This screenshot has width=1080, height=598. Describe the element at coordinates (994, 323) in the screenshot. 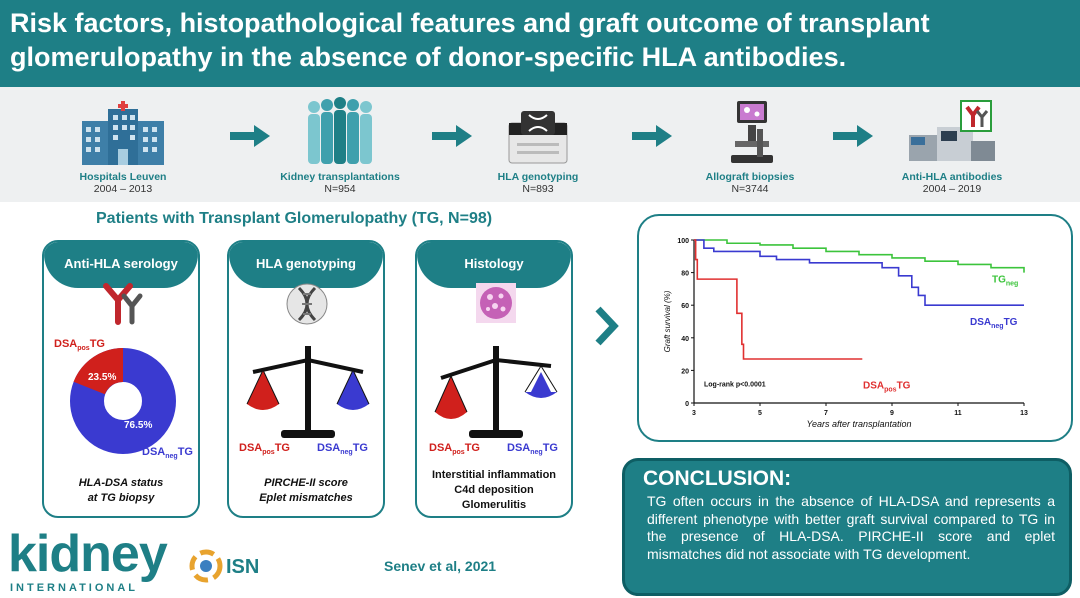

I see `series-label-dsa-neg: DSAnegTG` at that location.